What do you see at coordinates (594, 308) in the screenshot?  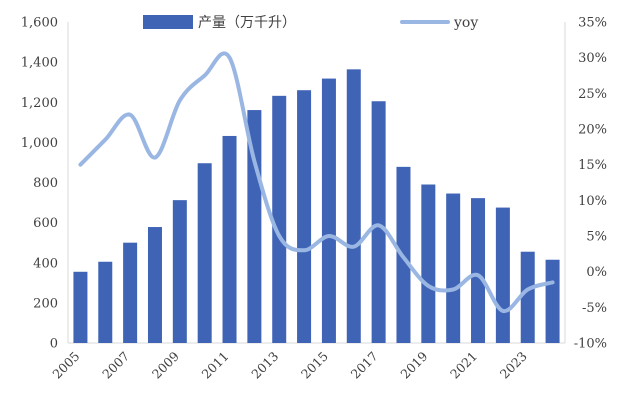 I see `y-right-tick-label: -5%` at bounding box center [594, 308].